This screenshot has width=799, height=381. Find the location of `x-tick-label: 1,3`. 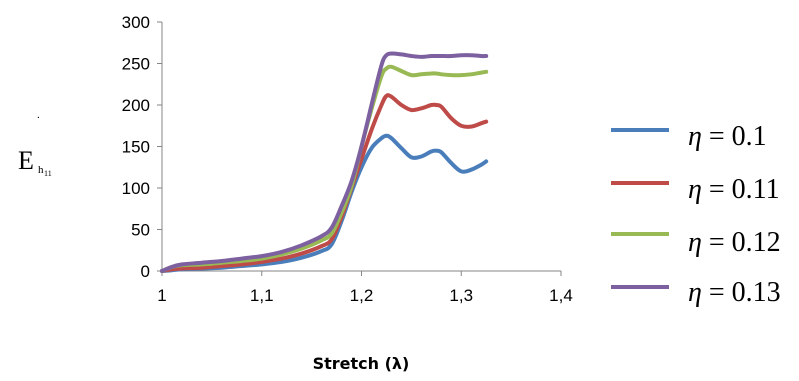

x-tick-label: 1,3 is located at coordinates (461, 295).